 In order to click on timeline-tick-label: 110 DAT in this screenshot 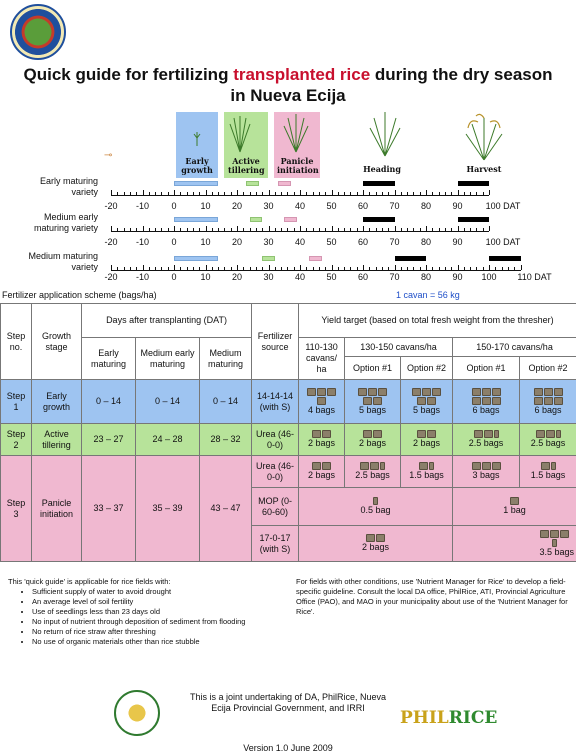, I will do `click(534, 277)`.